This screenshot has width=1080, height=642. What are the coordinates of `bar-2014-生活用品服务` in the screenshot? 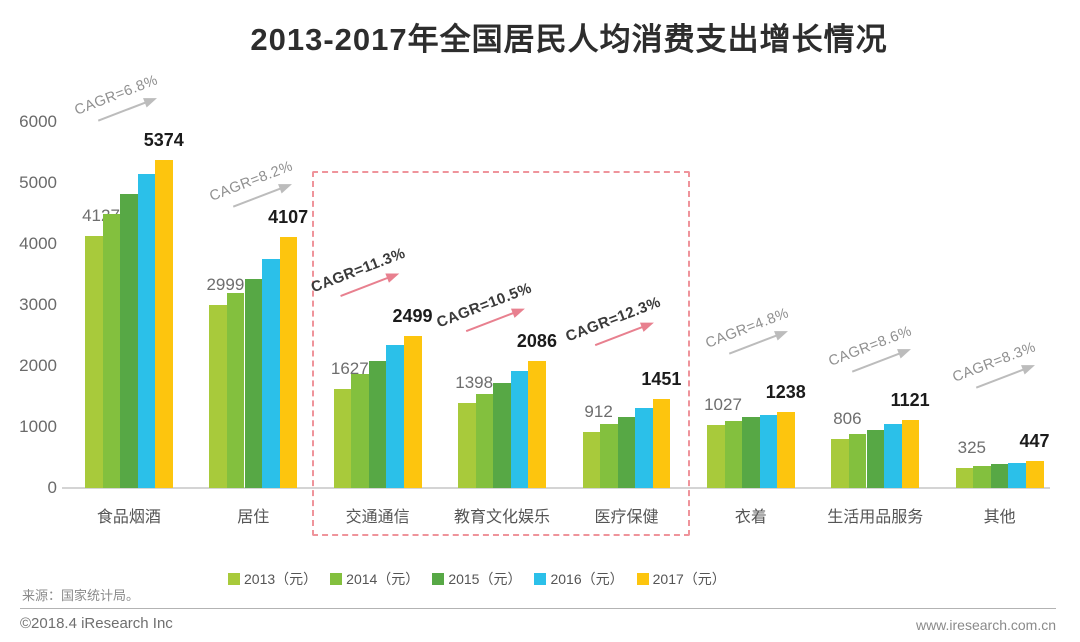 It's located at (857, 460).